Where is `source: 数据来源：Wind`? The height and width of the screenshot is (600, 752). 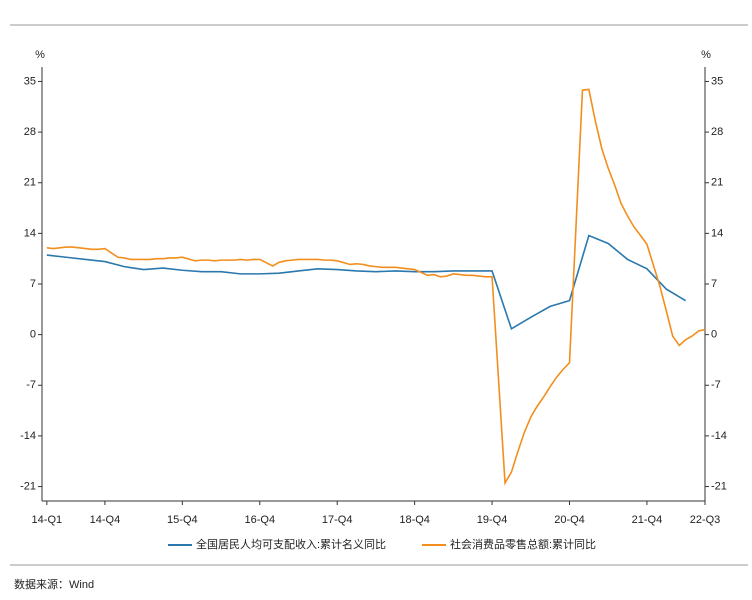 source: 数据来源：Wind is located at coordinates (54, 584).